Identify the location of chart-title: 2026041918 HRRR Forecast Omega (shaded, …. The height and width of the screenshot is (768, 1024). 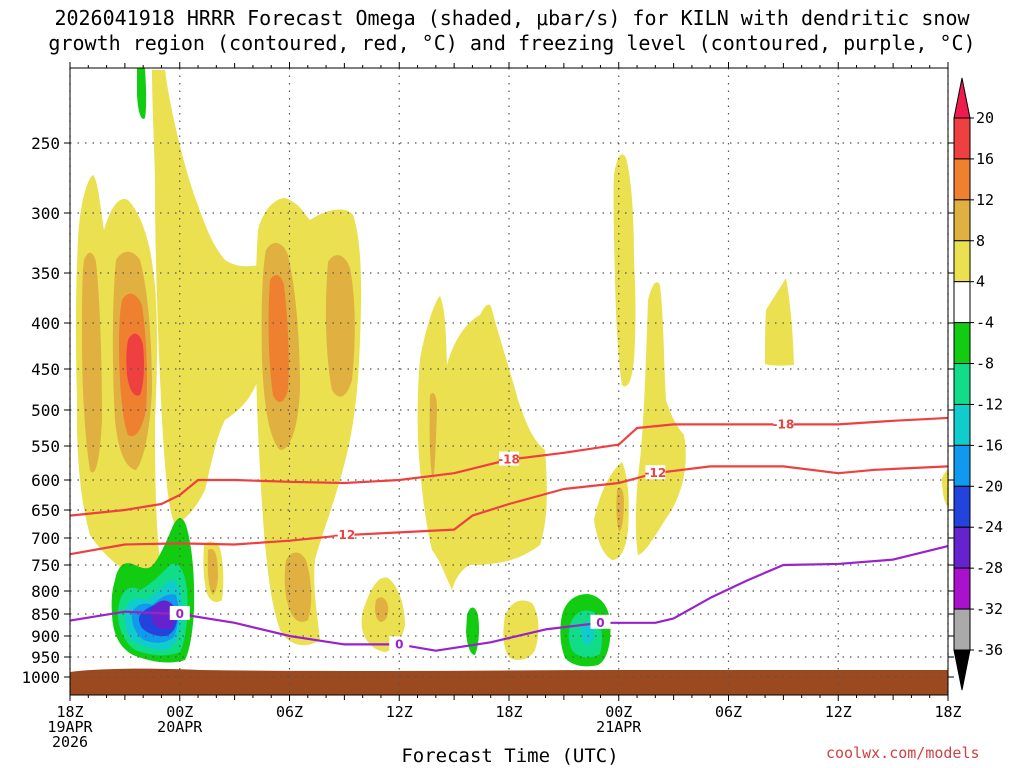
(512, 31).